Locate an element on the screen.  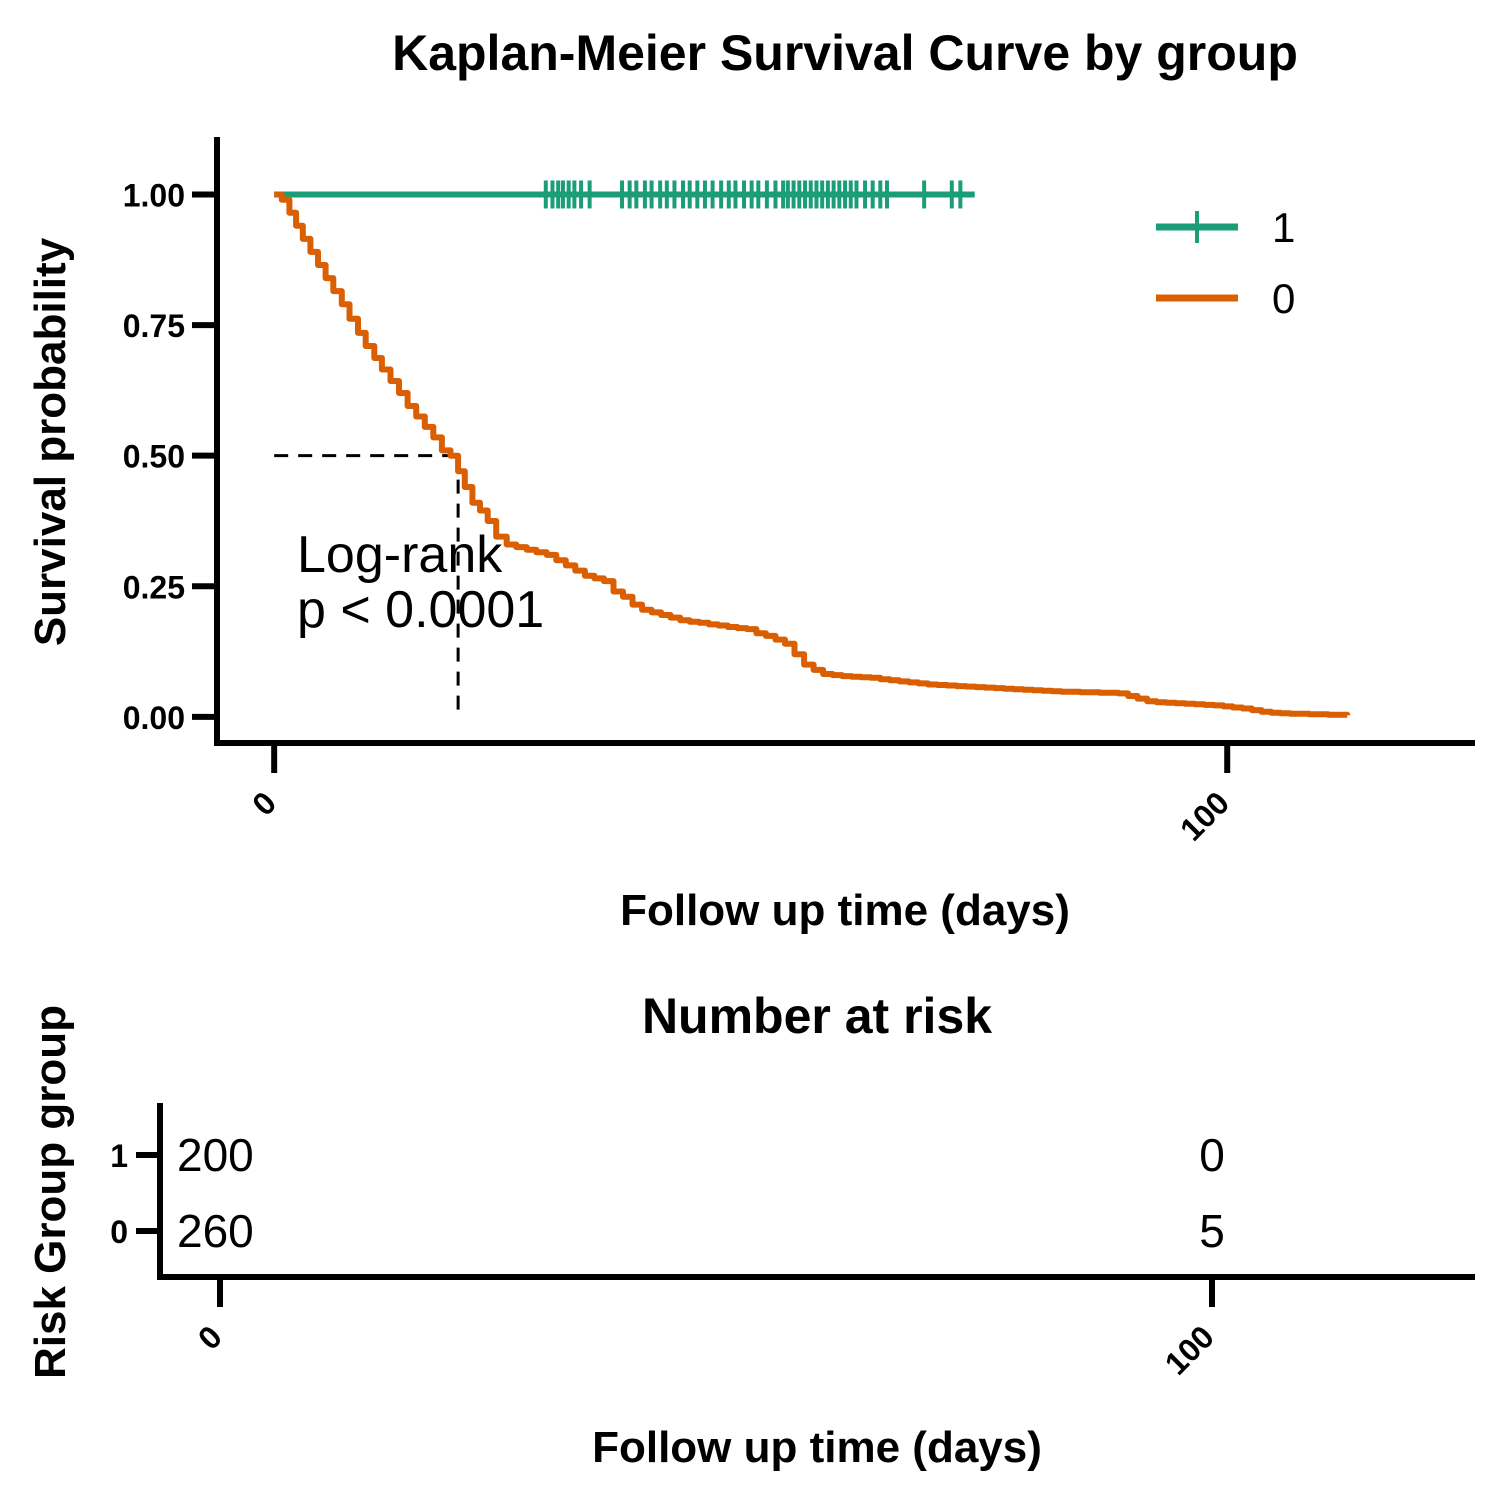
risk-x-tick-label: 0 is located at coordinates (210, 1337).